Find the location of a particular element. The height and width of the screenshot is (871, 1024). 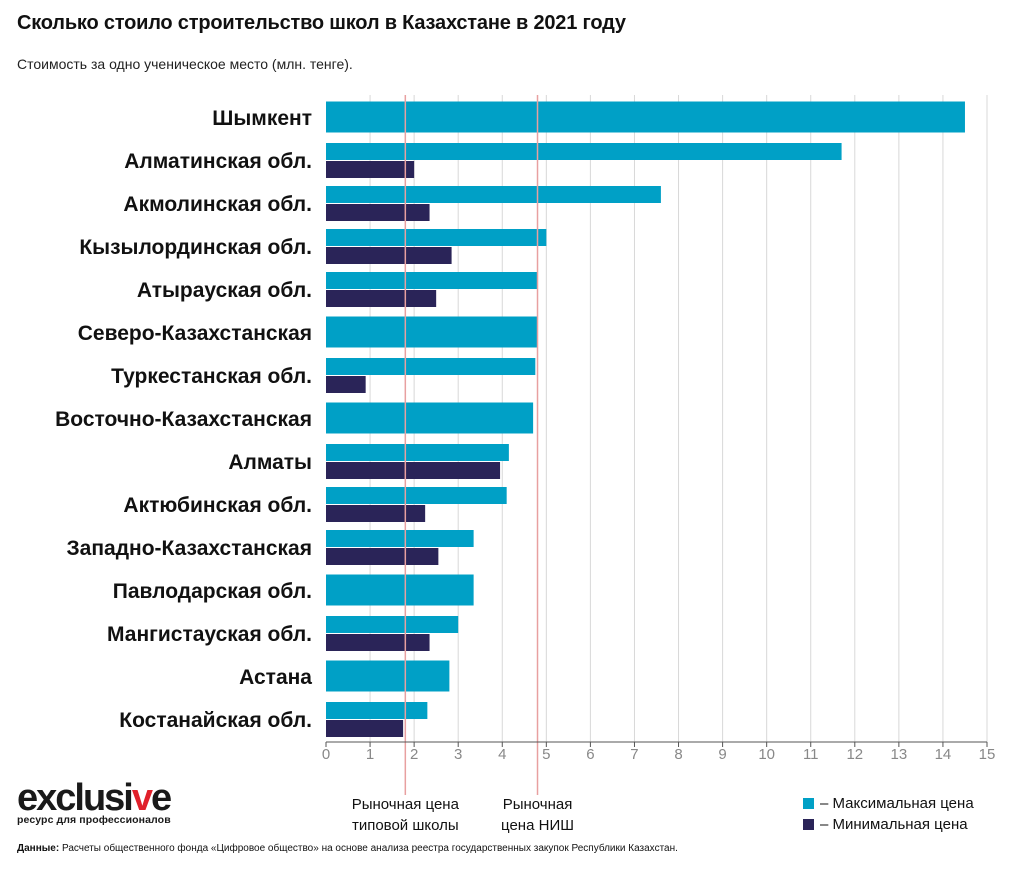

reference-label-line: цена НИШ is located at coordinates (537, 825).